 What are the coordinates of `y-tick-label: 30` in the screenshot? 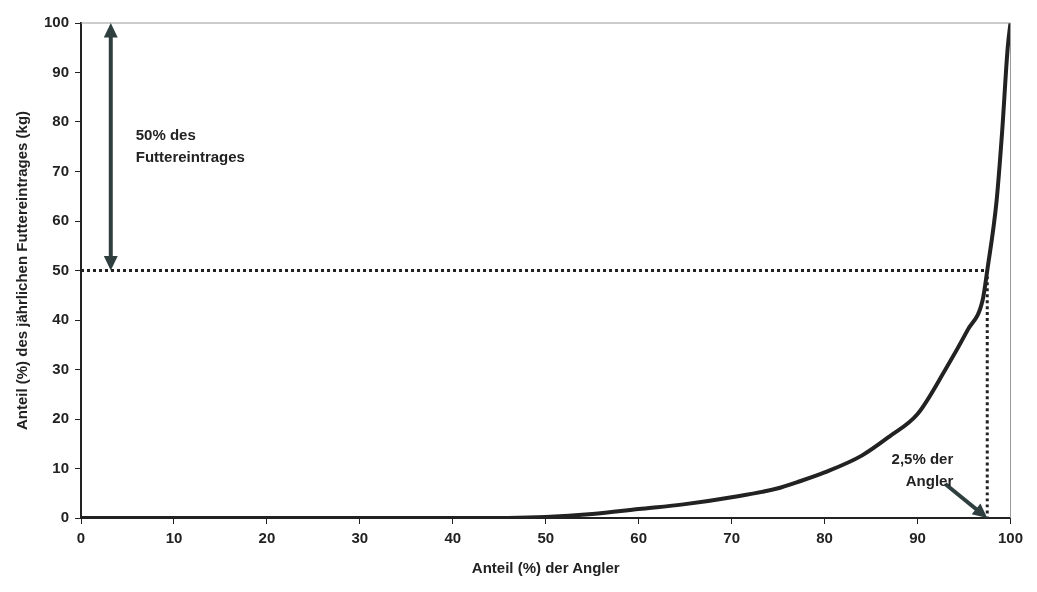 It's located at (61, 368).